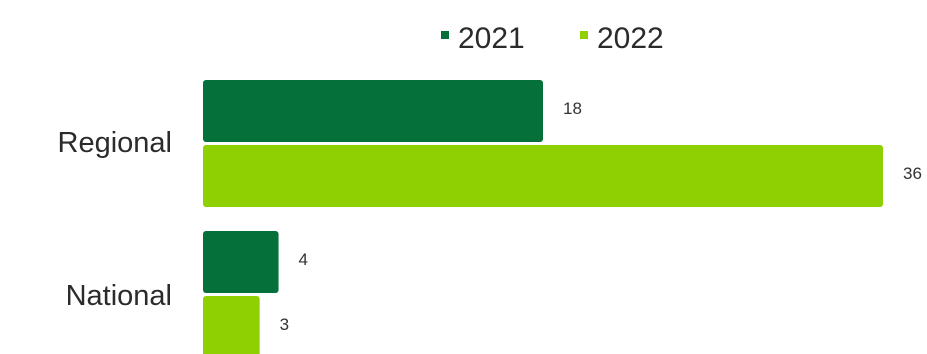 Image resolution: width=927 pixels, height=354 pixels. Describe the element at coordinates (115, 143) in the screenshot. I see `category-label-regional: Regional` at that location.